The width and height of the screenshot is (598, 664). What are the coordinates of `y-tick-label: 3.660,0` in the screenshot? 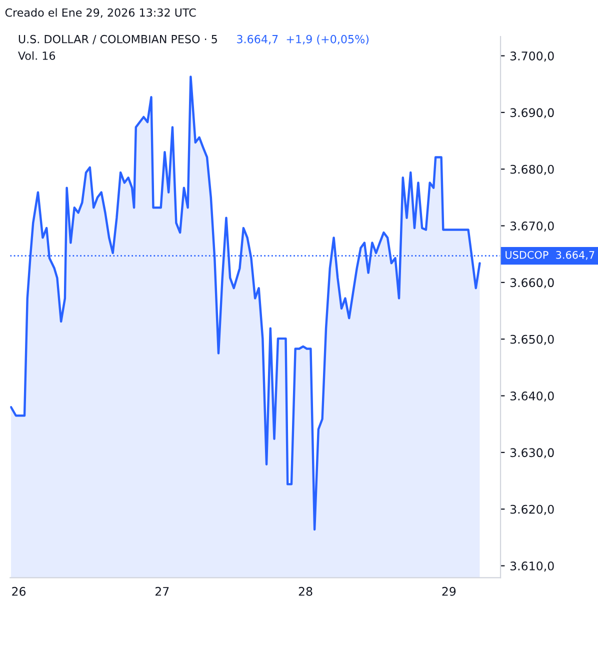 It's located at (532, 283).